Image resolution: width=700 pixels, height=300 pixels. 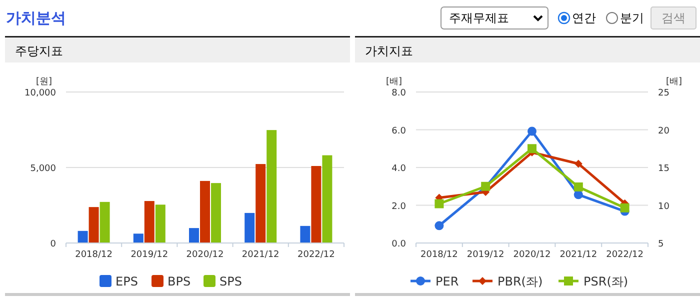 I want to click on text: 가치분석, so click(x=36, y=18).